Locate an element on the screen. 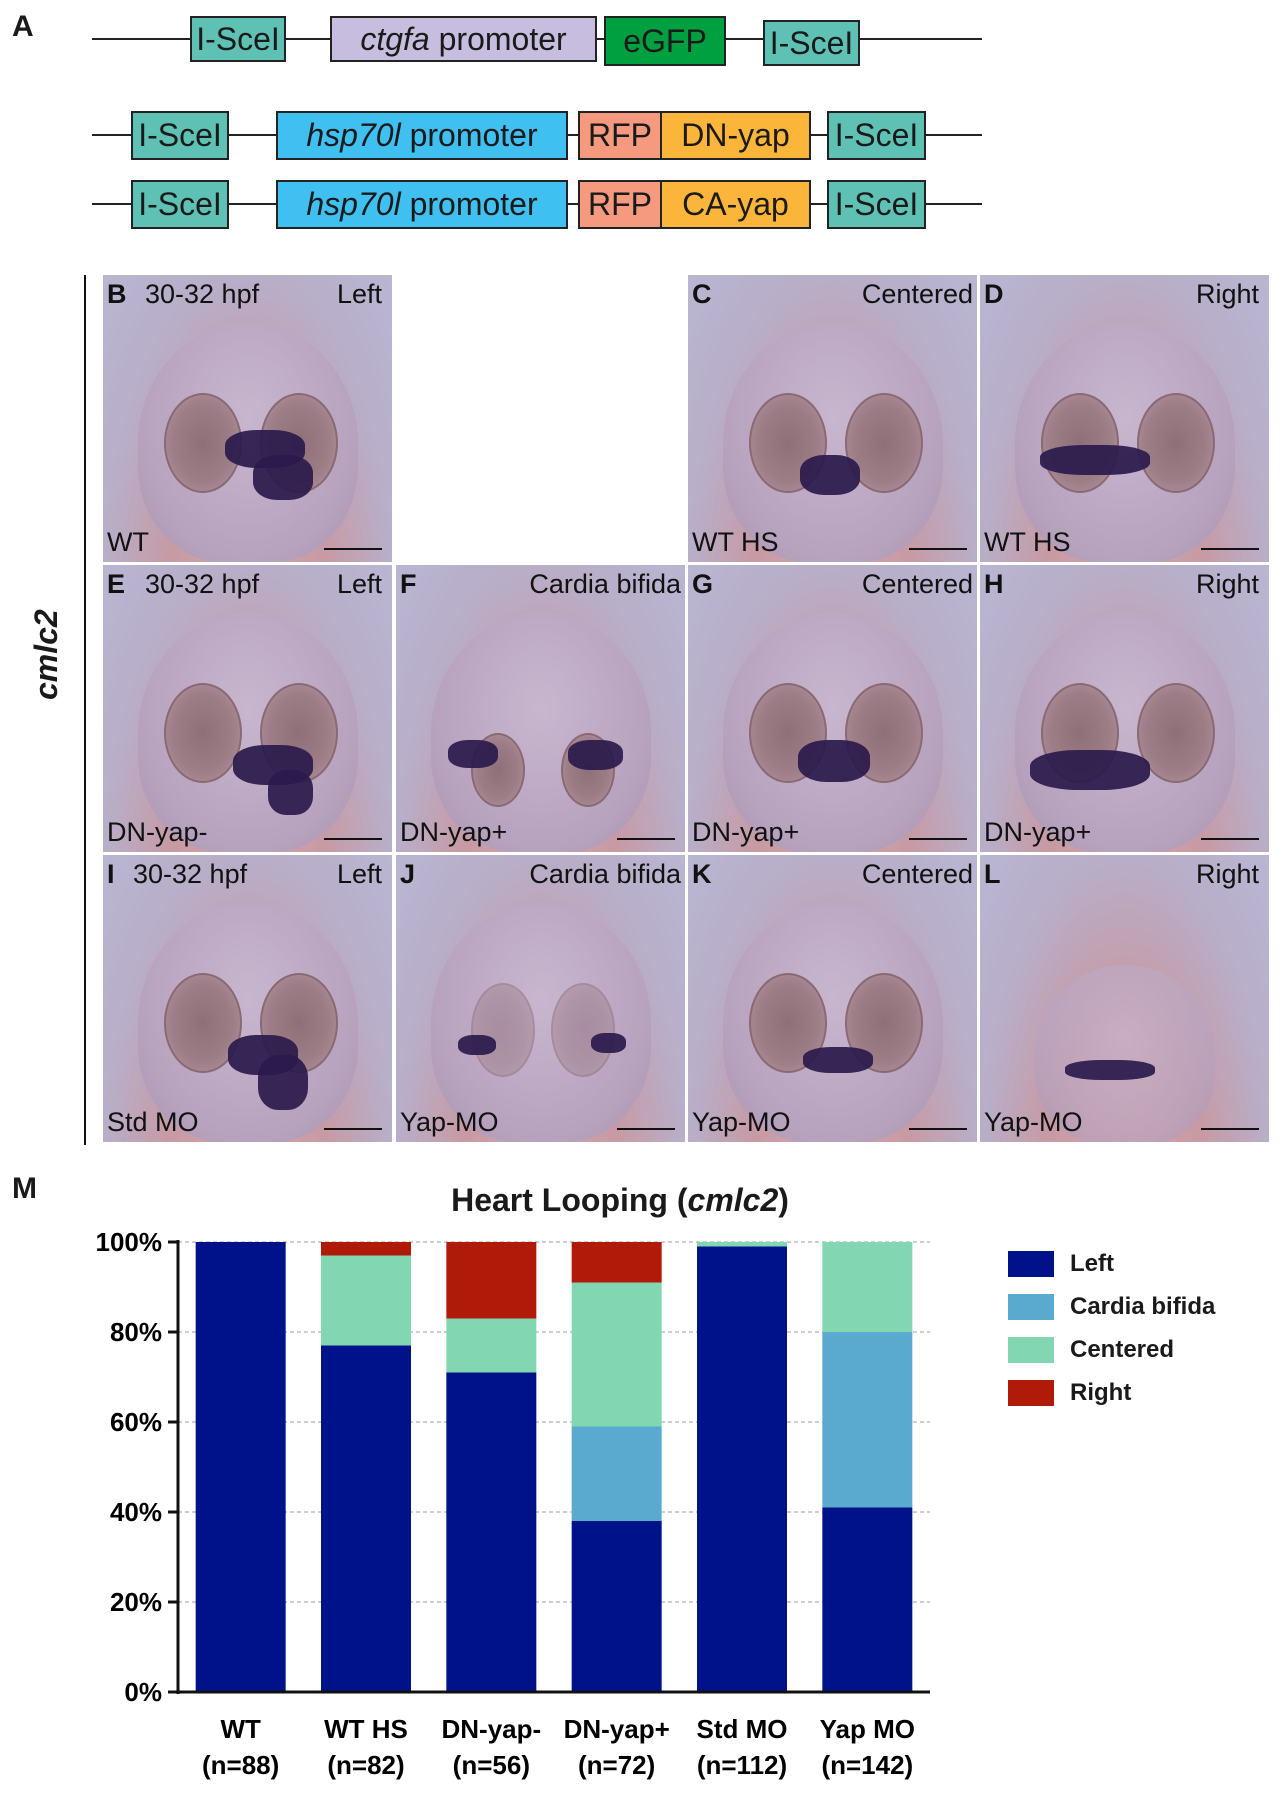  photo-l: L Right Yap-MO is located at coordinates (1124, 998).